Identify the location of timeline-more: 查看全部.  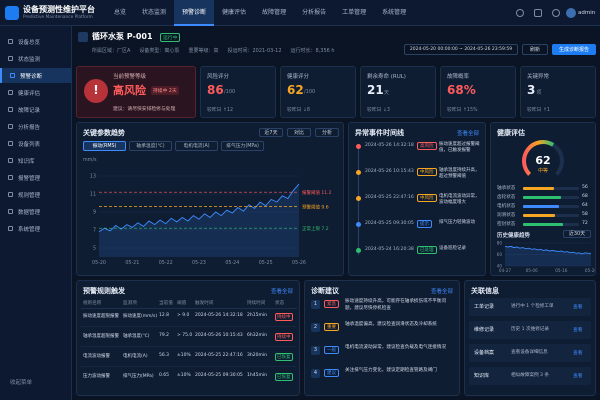
(467, 134).